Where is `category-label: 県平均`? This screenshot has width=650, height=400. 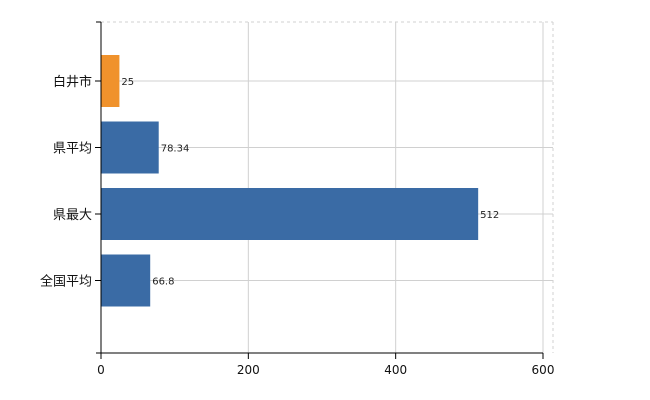 category-label: 県平均 is located at coordinates (72, 149).